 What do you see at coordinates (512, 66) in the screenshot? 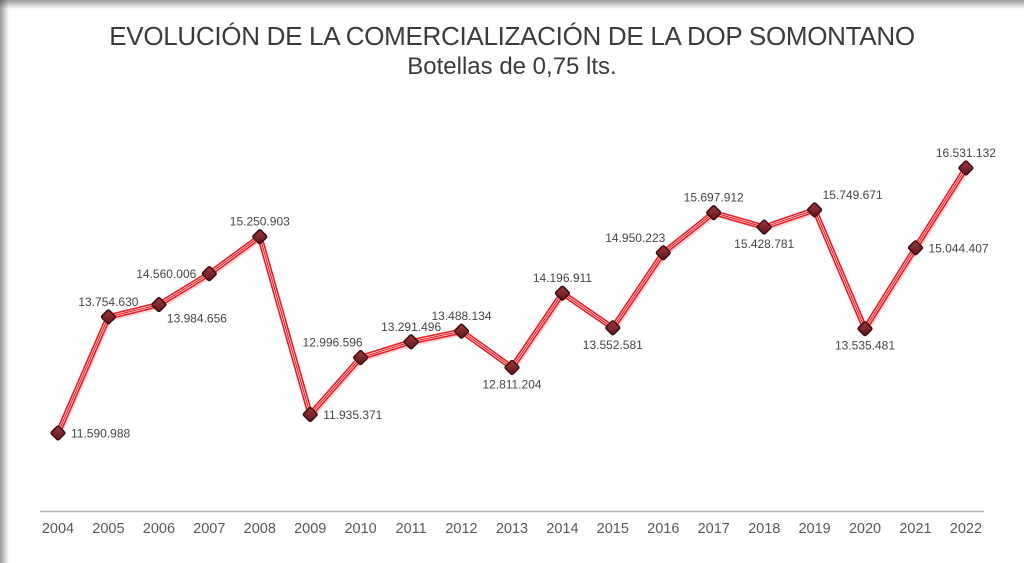
I see `chart-subtitle: Botellas de 0,75 lts.` at bounding box center [512, 66].